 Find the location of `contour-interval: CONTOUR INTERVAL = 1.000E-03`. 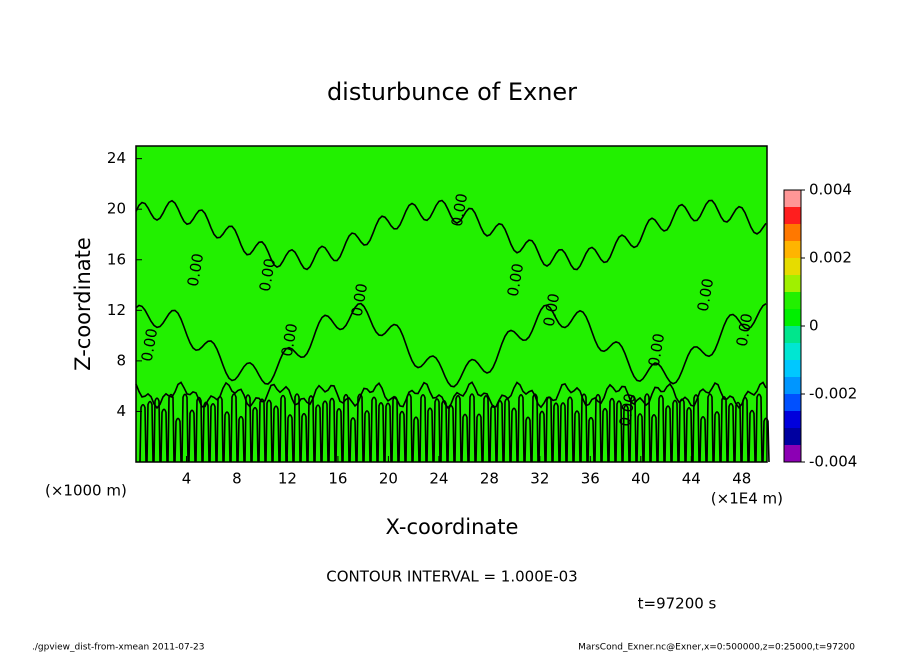

contour-interval: CONTOUR INTERVAL = 1.000E-03 is located at coordinates (451, 577).